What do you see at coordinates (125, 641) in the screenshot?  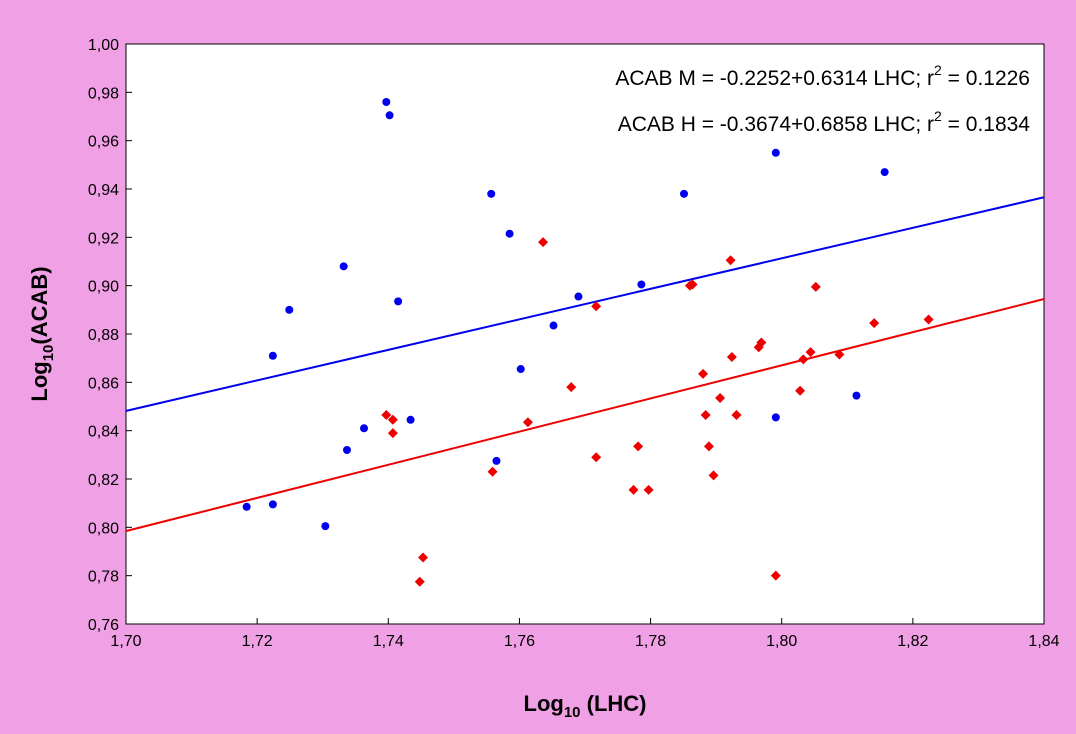 I see `x-tick-label: 1,70` at bounding box center [125, 641].